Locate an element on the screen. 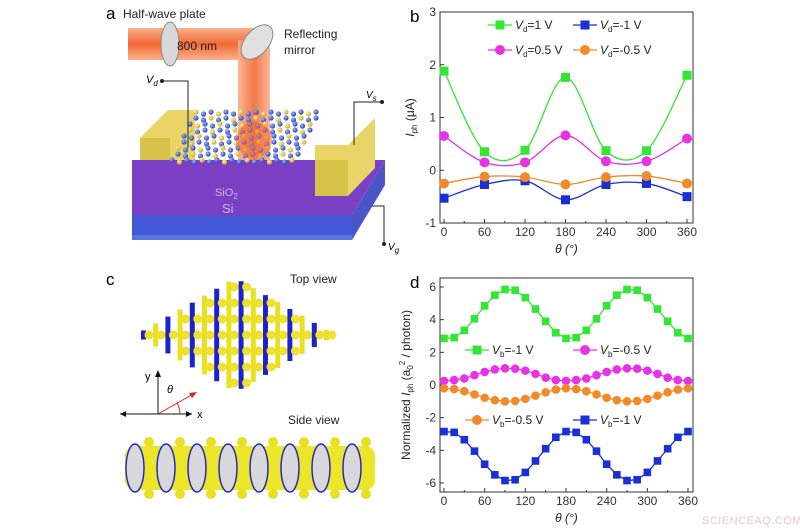 The width and height of the screenshot is (800, 530). vg-terminal is located at coordinates (384, 244).